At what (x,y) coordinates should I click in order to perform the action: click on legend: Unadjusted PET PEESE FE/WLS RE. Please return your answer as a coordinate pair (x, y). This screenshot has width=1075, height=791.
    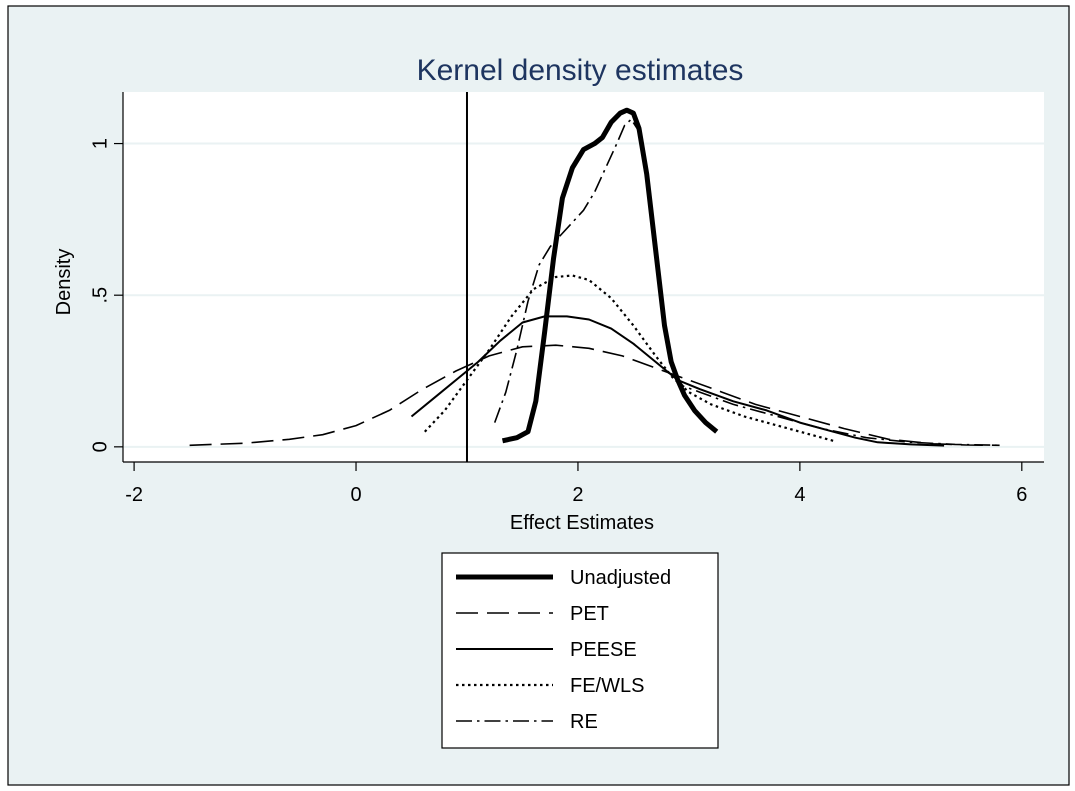
    Looking at the image, I should click on (580, 650).